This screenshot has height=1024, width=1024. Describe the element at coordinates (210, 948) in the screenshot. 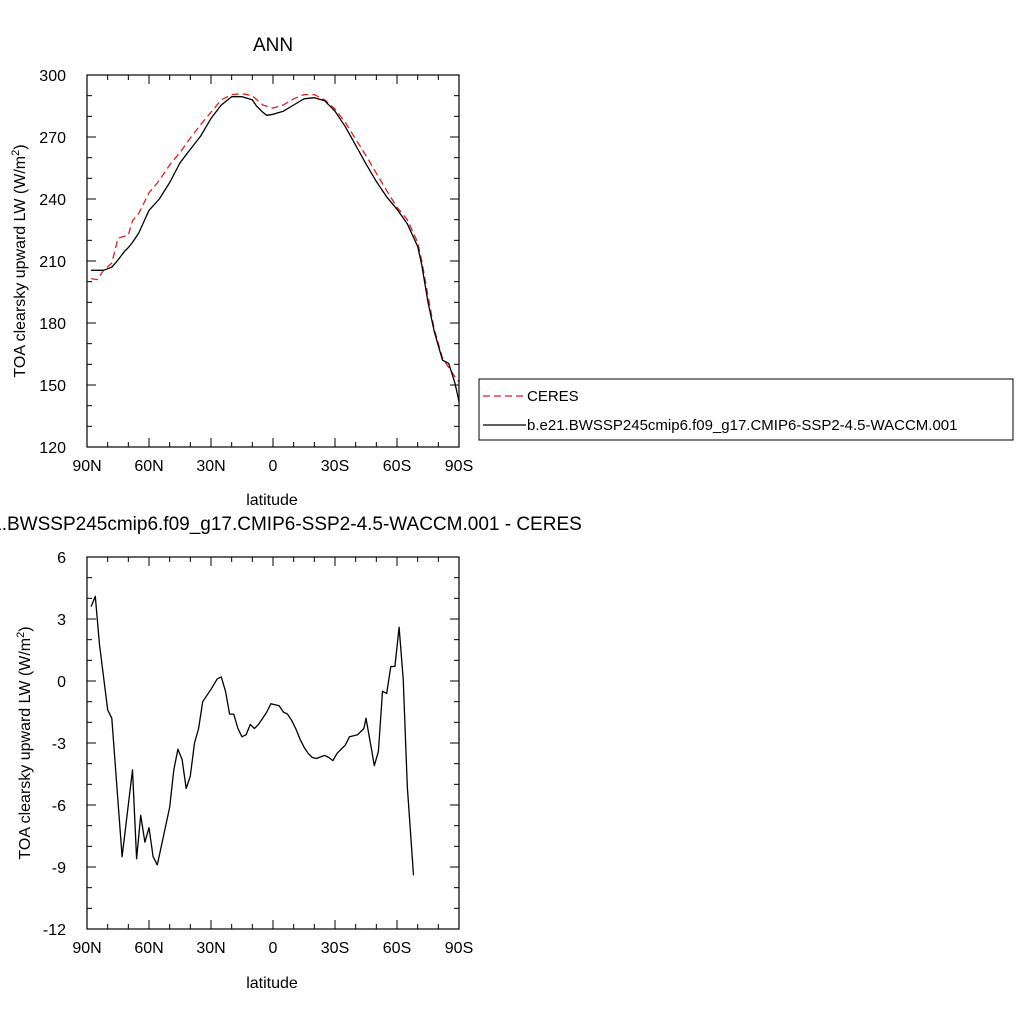

I see `bottom-x-tick-label: 30N` at that location.